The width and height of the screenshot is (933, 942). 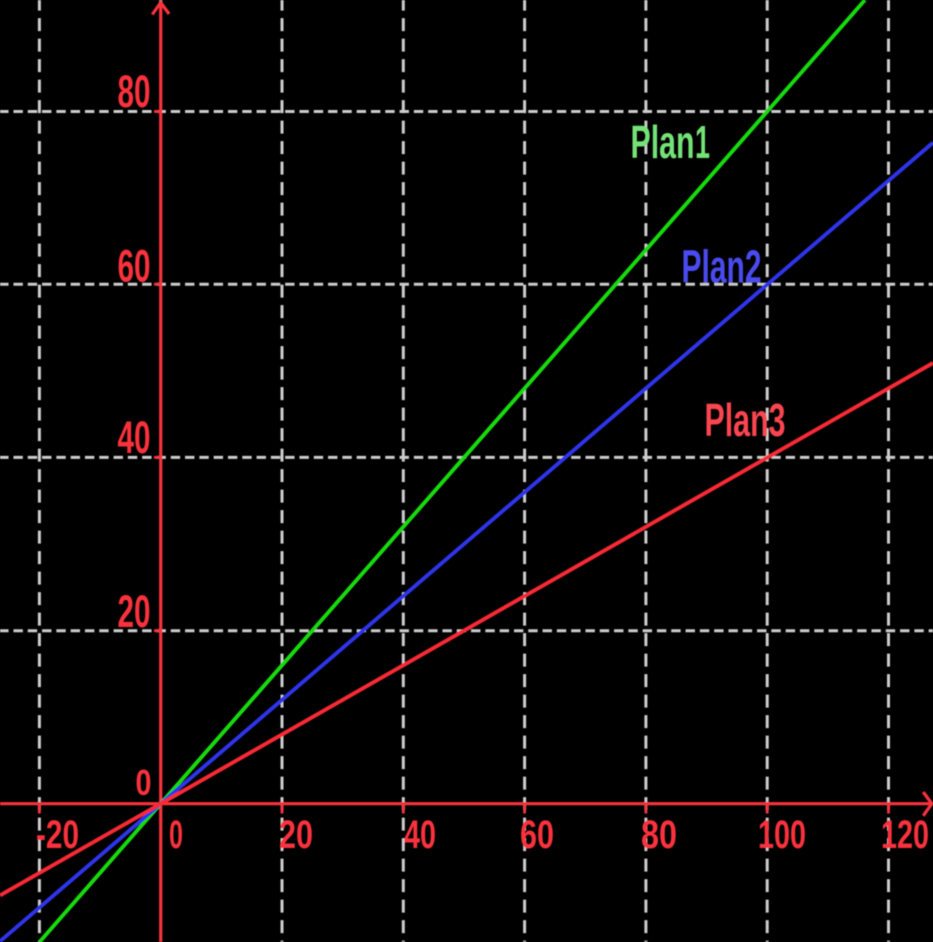 What do you see at coordinates (57, 835) in the screenshot?
I see `svg-text: -20` at bounding box center [57, 835].